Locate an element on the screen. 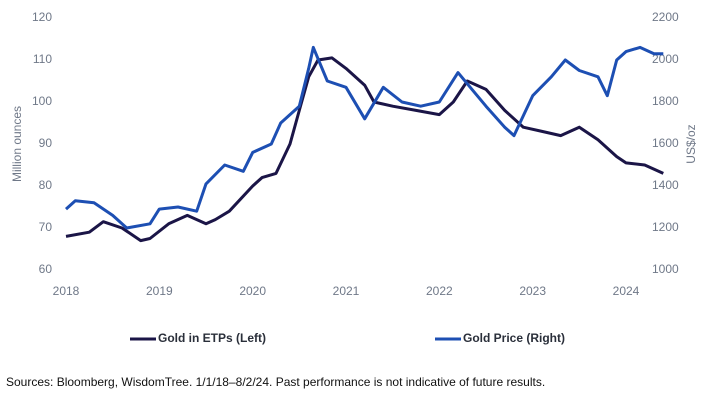  y2-tick-label: 2200 is located at coordinates (665, 17).